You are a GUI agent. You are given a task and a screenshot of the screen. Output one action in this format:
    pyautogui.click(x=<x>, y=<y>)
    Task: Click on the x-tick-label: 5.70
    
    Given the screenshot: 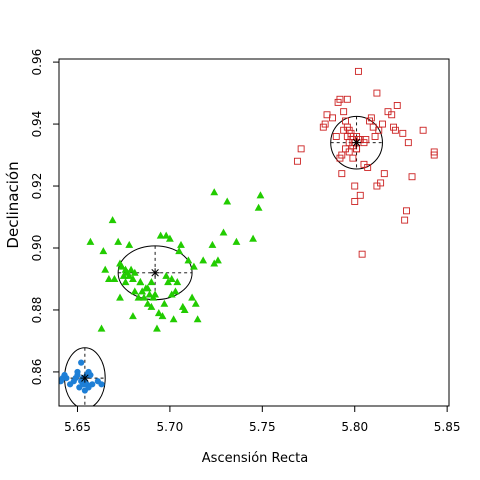 What is the action you would take?
    pyautogui.click(x=170, y=427)
    